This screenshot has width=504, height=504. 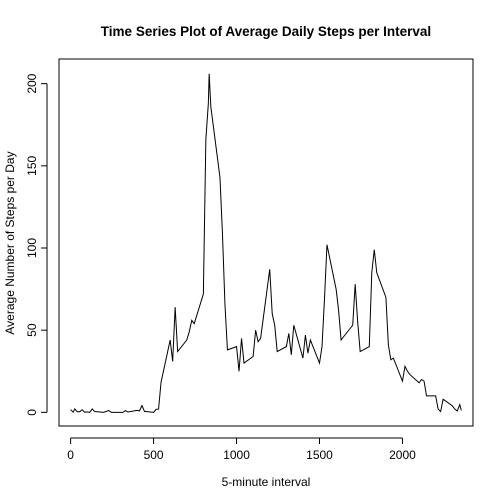 I want to click on y-tick-label: 0, so click(x=32, y=412).